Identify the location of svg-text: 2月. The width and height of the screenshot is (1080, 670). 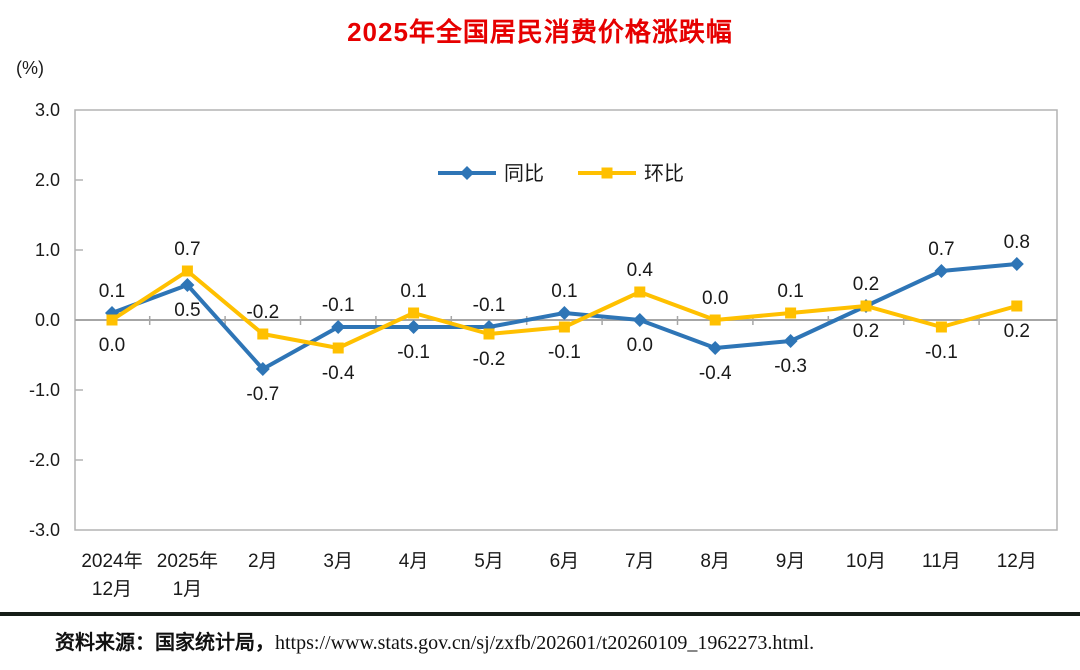
(263, 561).